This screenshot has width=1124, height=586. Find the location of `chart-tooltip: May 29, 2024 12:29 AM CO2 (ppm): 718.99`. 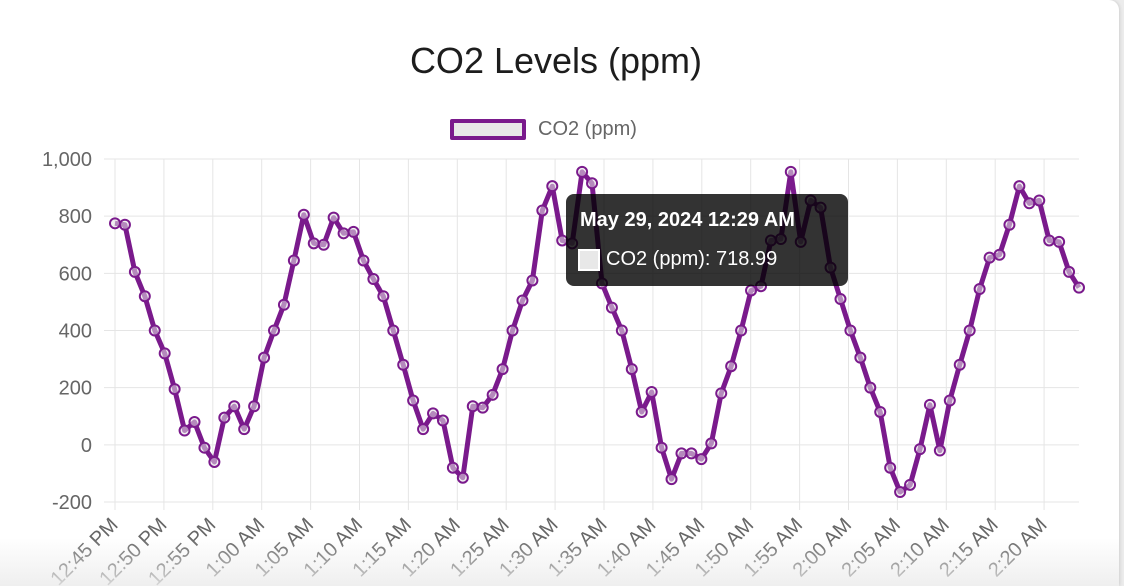

chart-tooltip: May 29, 2024 12:29 AM CO2 (ppm): 718.99 is located at coordinates (707, 240).